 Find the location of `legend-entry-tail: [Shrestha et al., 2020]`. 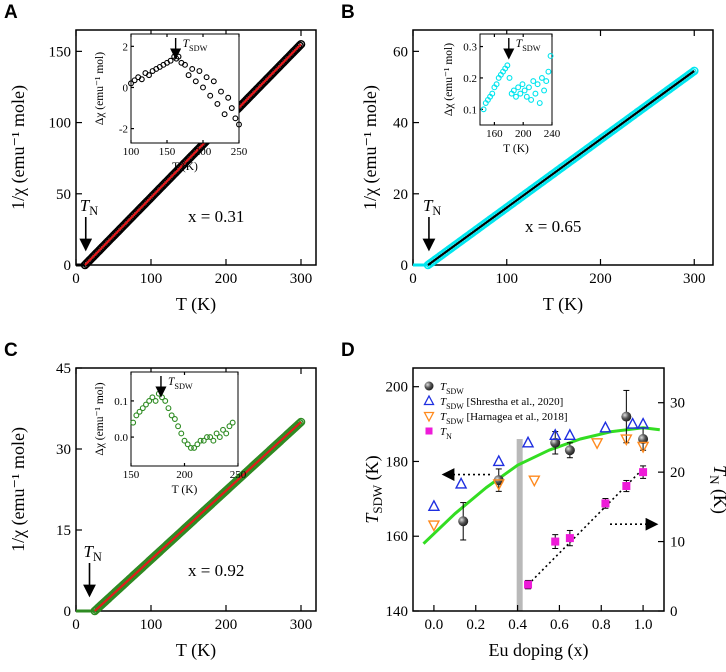

legend-entry-tail: [Shrestha et al., 2020] is located at coordinates (514, 402).